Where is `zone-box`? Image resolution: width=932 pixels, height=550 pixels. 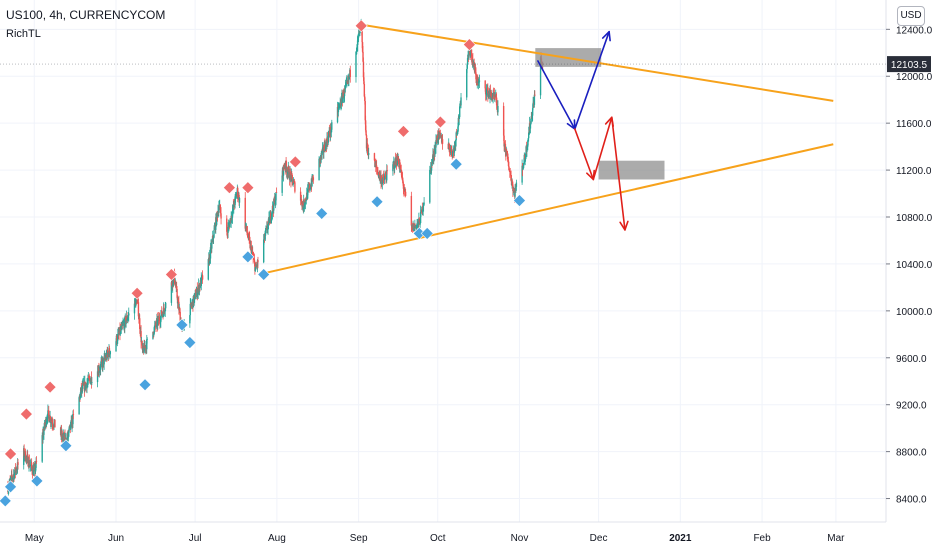
zone-box is located at coordinates (631, 170).